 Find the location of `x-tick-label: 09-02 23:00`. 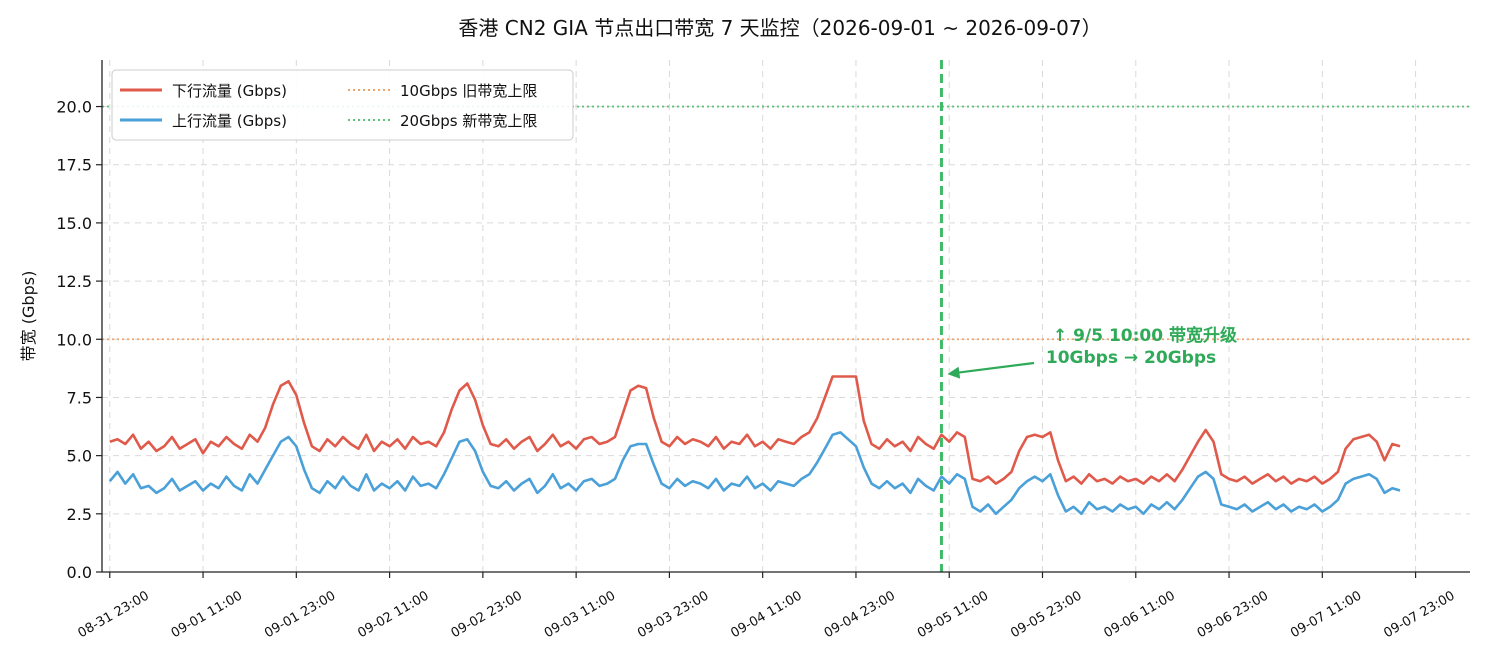

x-tick-label: 09-02 23:00 is located at coordinates (487, 614).